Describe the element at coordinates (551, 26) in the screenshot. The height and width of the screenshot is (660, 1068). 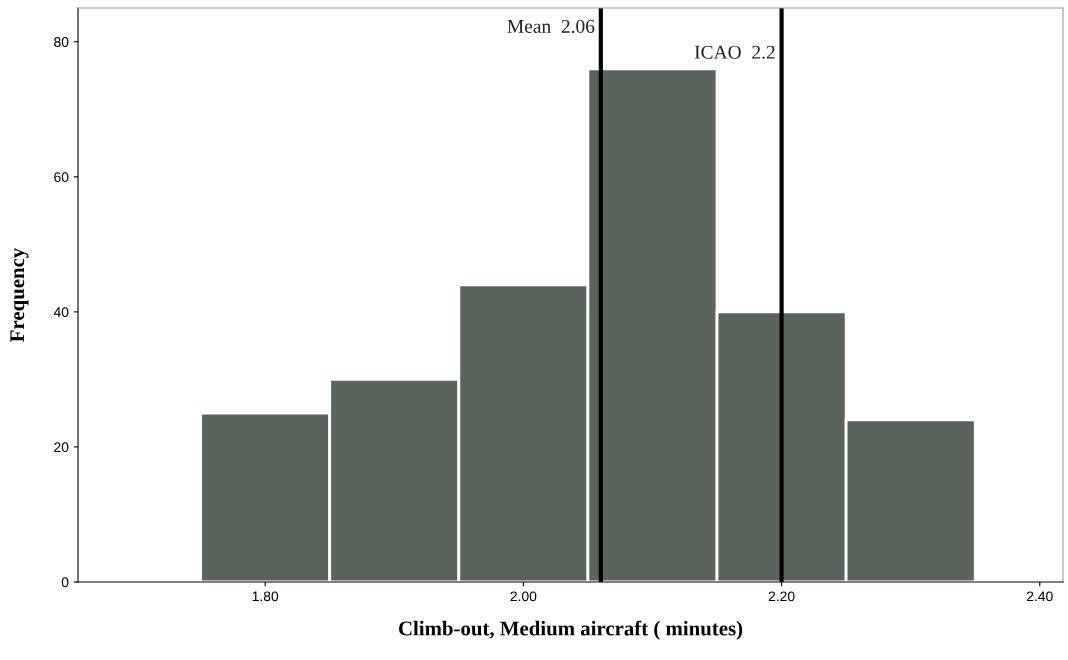
I see `ref-line-label: Mean 2.06` at that location.